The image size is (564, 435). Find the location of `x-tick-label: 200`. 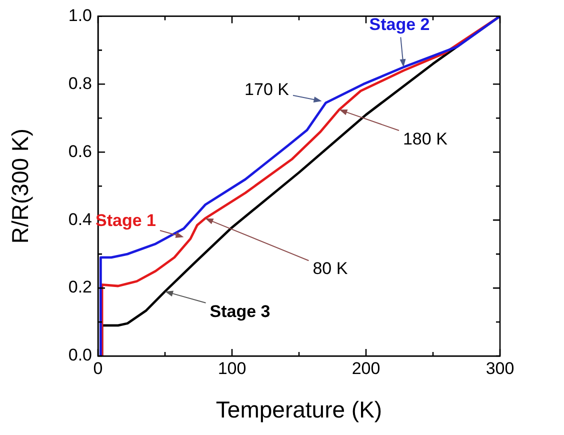

x-tick-label: 200 is located at coordinates (366, 368).